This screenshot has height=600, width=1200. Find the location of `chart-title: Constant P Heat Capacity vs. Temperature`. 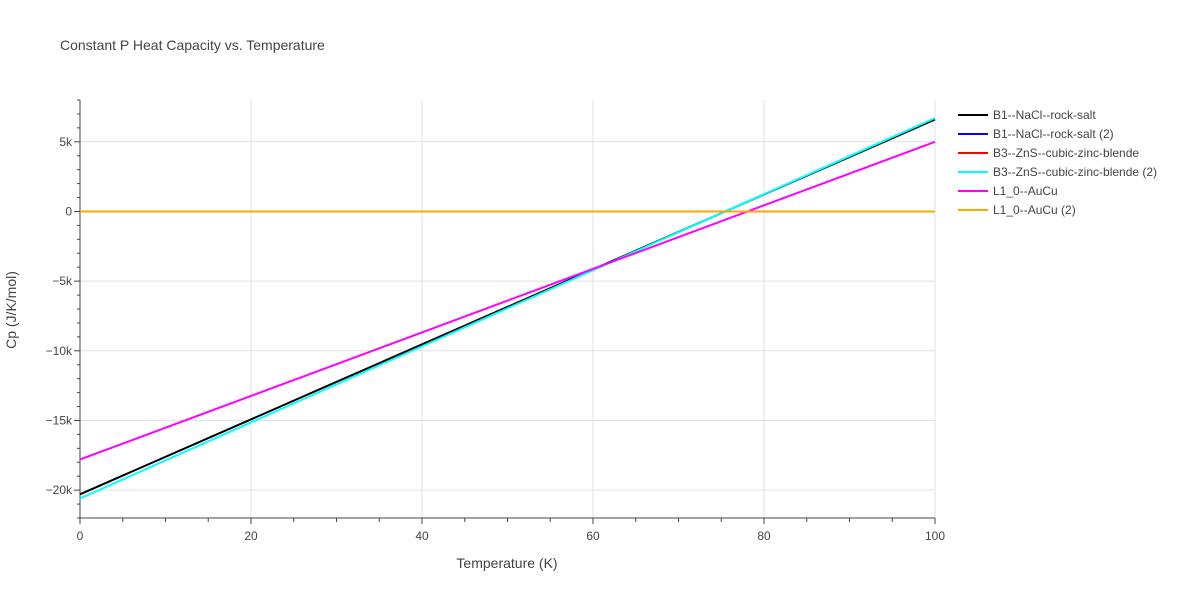

chart-title: Constant P Heat Capacity vs. Temperature is located at coordinates (192, 45).